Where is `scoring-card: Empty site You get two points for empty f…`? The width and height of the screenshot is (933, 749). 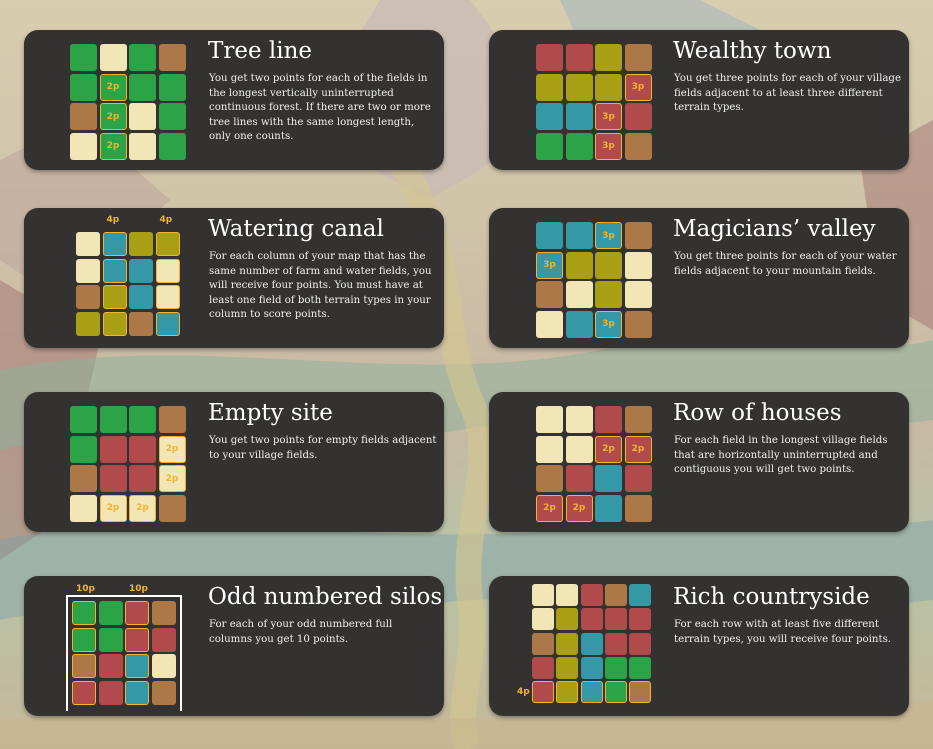
scoring-card: Empty site You get two points for empty f… is located at coordinates (234, 462).